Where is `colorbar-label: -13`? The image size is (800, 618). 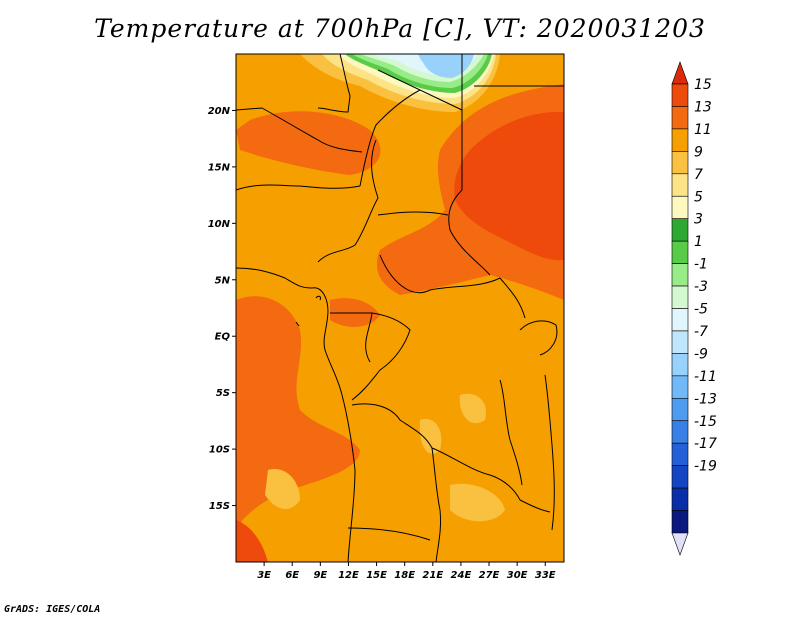
colorbar-label: -13 is located at coordinates (705, 399).